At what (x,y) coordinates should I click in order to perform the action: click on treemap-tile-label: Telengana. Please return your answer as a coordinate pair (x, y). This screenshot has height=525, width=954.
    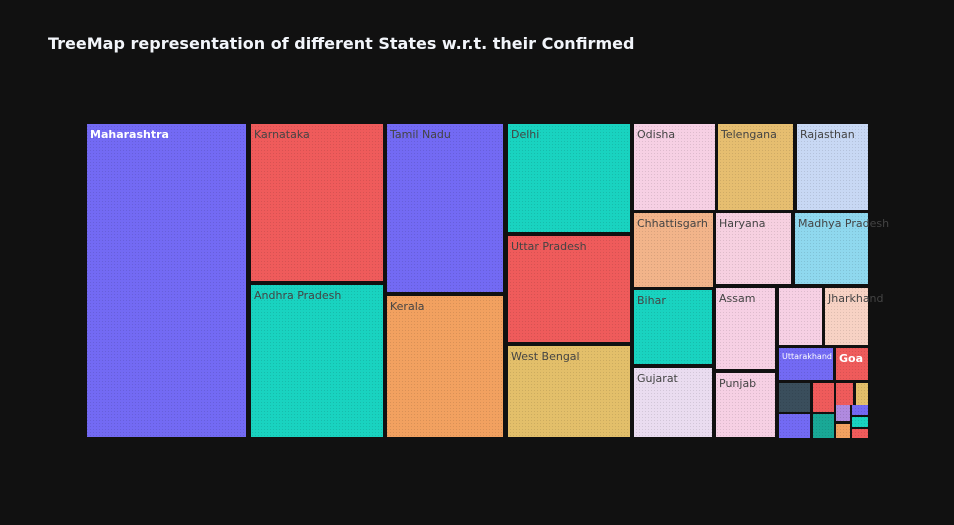
    Looking at the image, I should click on (748, 134).